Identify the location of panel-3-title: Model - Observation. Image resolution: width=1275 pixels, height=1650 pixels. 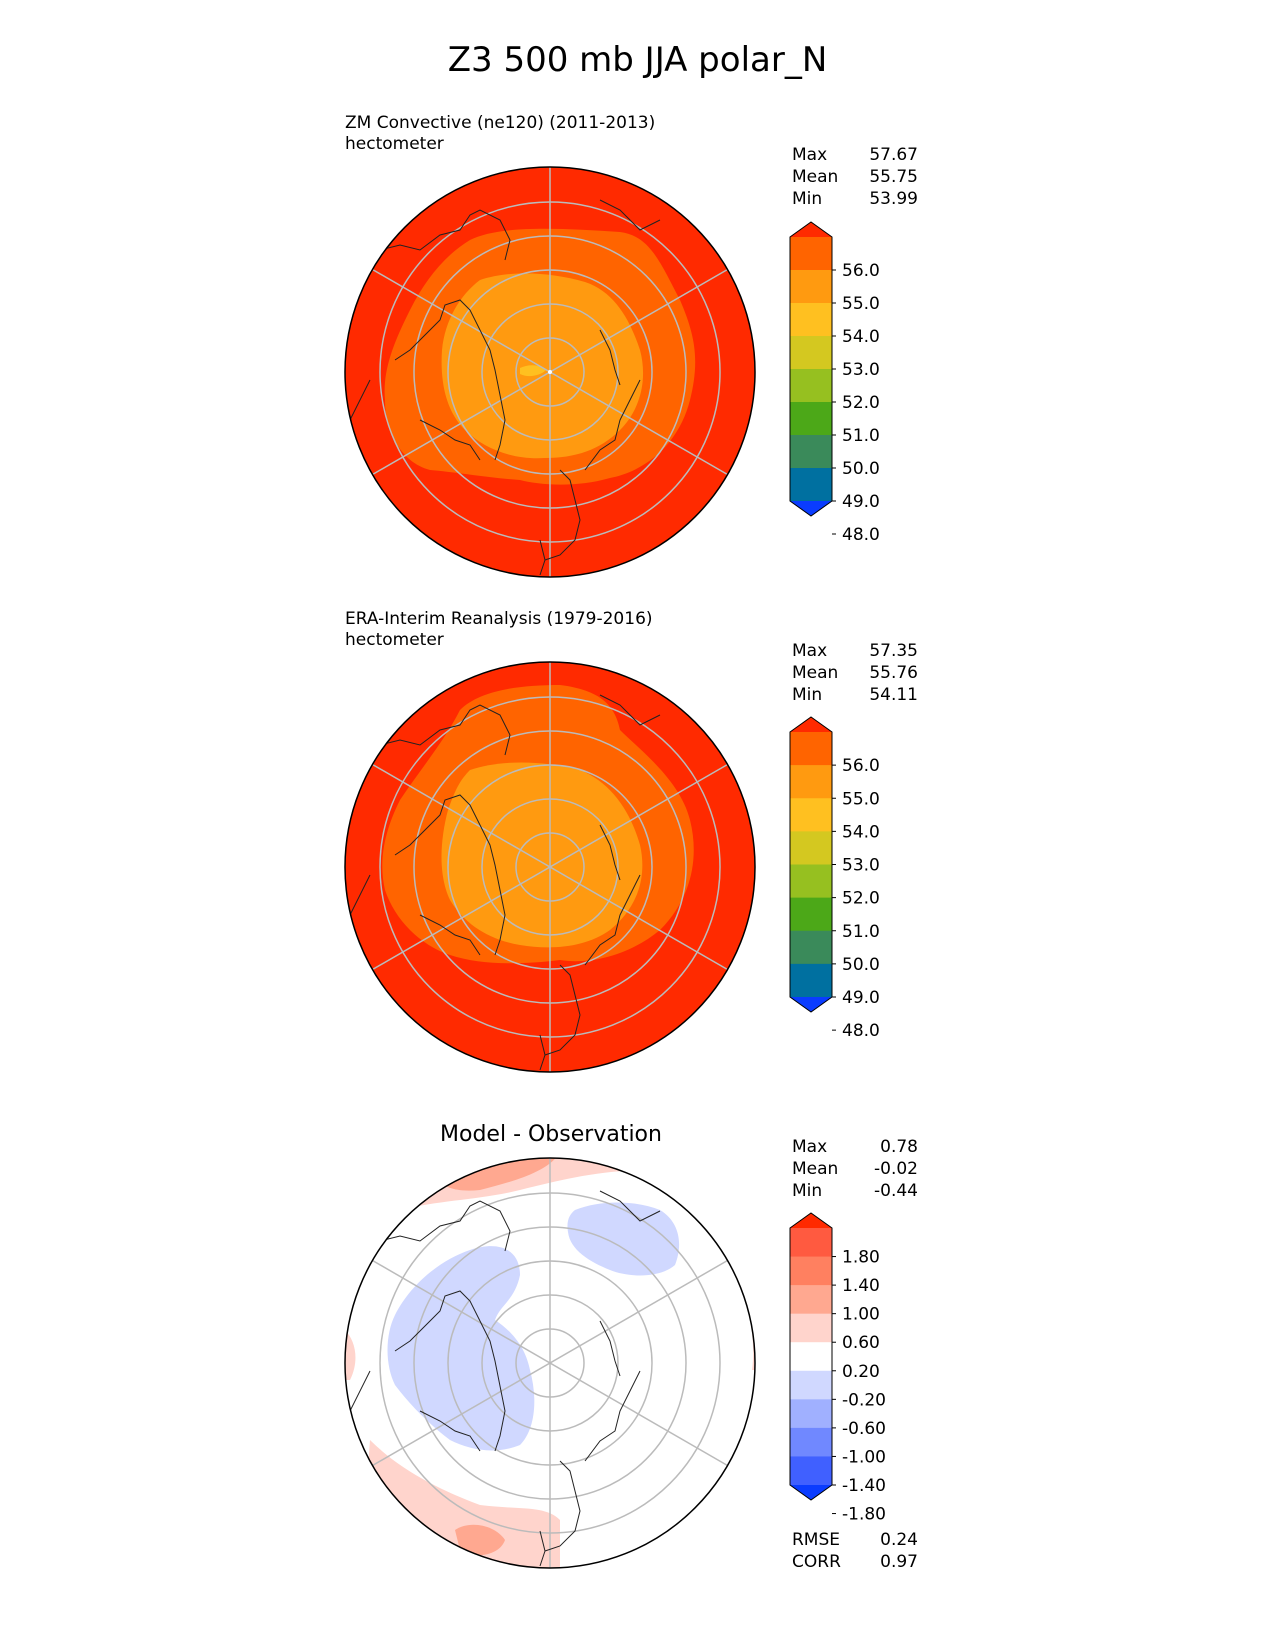
(551, 1134).